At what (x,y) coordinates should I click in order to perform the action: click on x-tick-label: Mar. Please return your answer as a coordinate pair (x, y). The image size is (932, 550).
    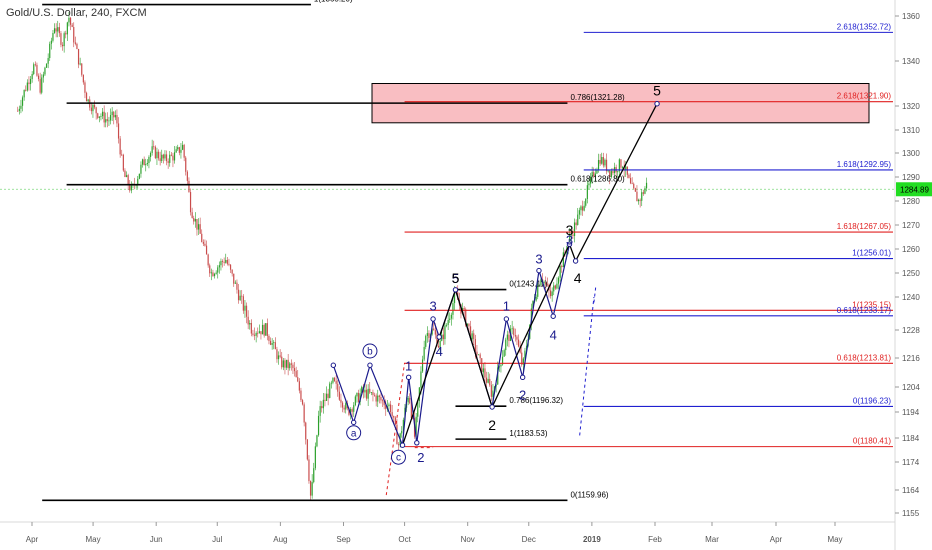
    Looking at the image, I should click on (712, 539).